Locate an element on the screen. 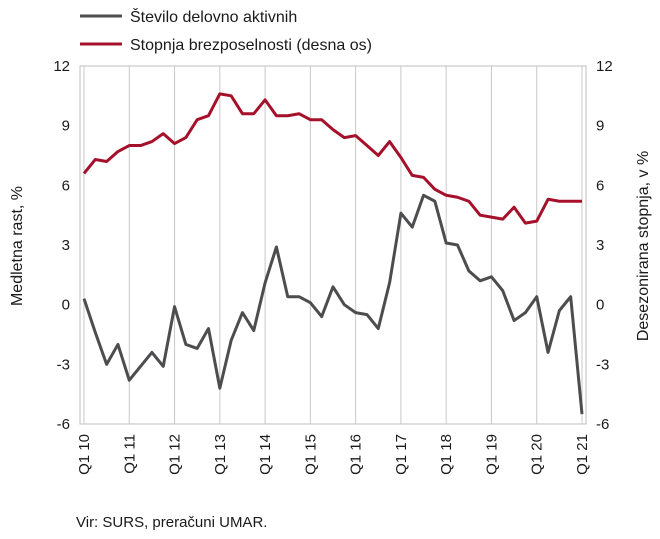 The height and width of the screenshot is (539, 660). source-note: Vir: SURS, preračuni UMAR. is located at coordinates (172, 522).